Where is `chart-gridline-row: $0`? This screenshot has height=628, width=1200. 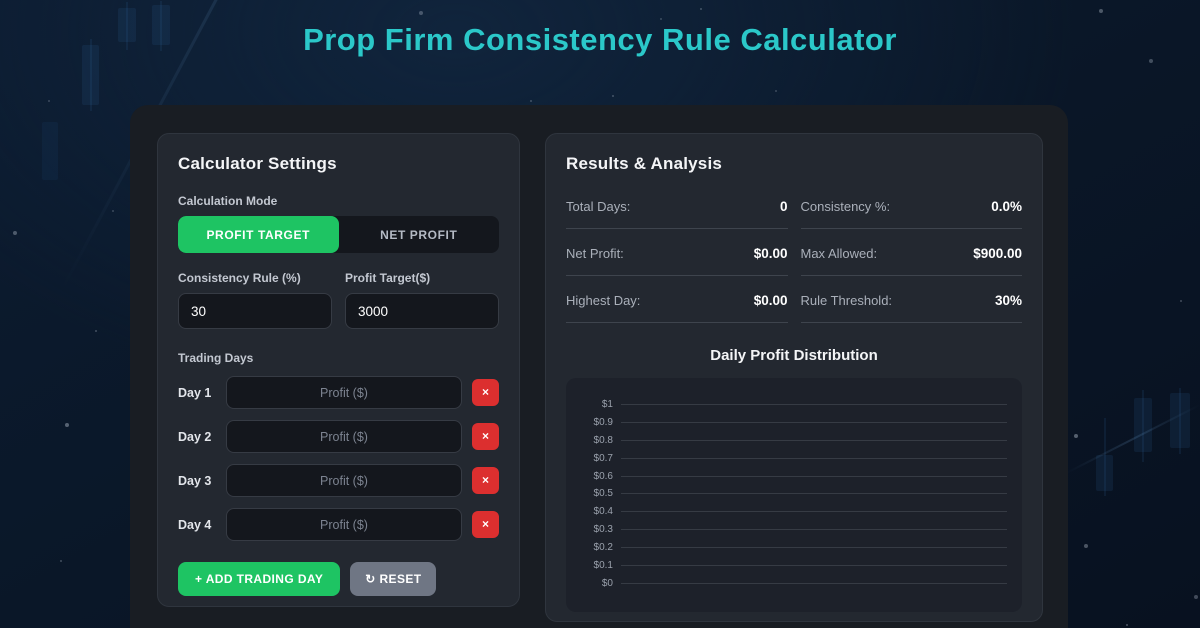 chart-gridline-row: $0 is located at coordinates (793, 583).